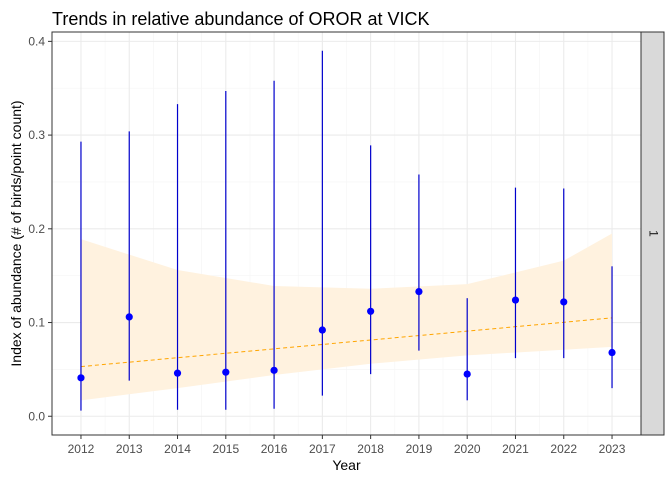 The height and width of the screenshot is (480, 672). Describe the element at coordinates (467, 449) in the screenshot. I see `x-tick-label: 2020` at that location.